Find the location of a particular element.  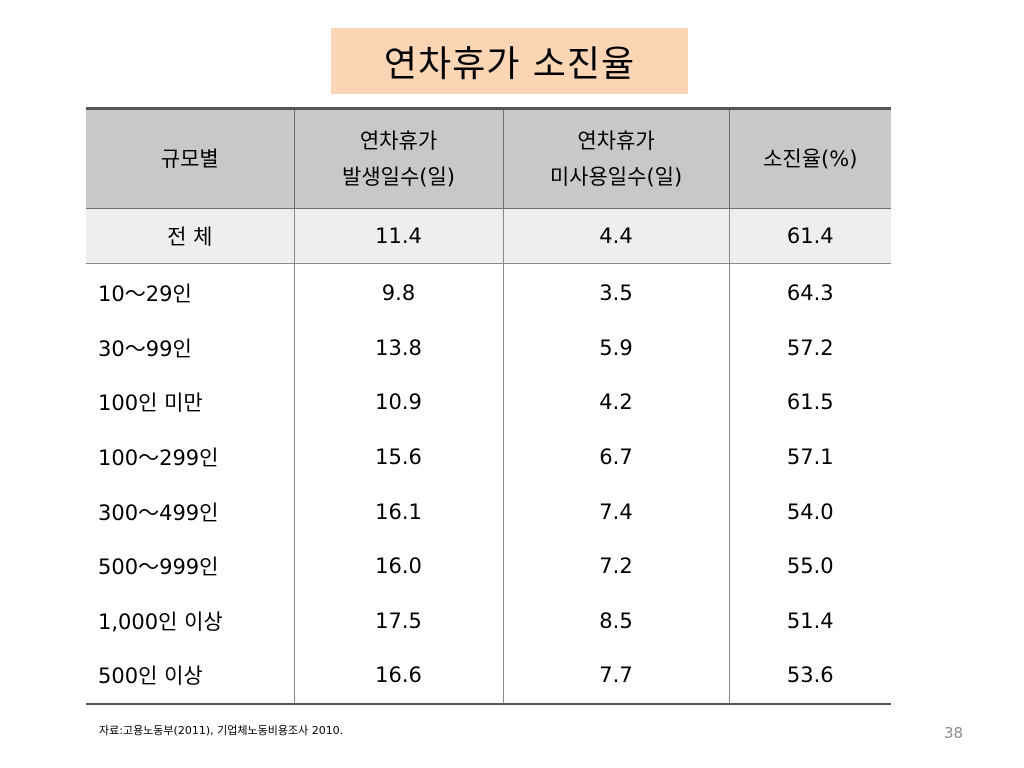

cell-granted-days: 13.8 is located at coordinates (398, 348).